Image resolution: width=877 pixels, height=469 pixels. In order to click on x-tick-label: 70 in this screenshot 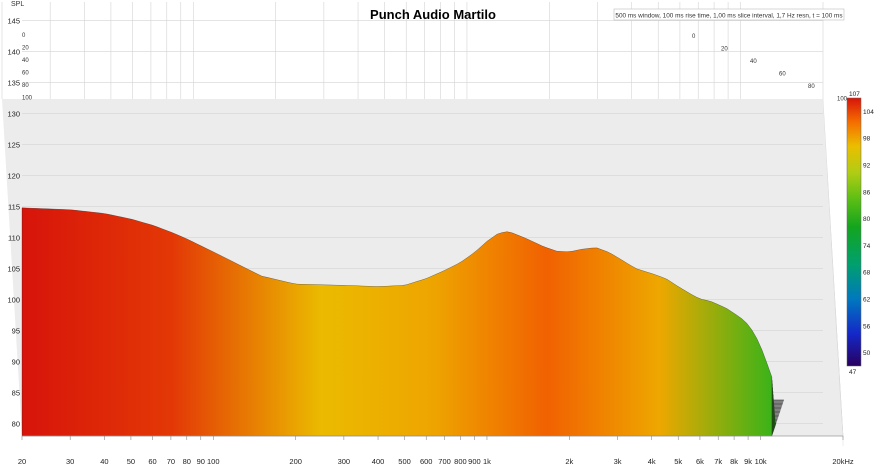, I will do `click(171, 461)`.